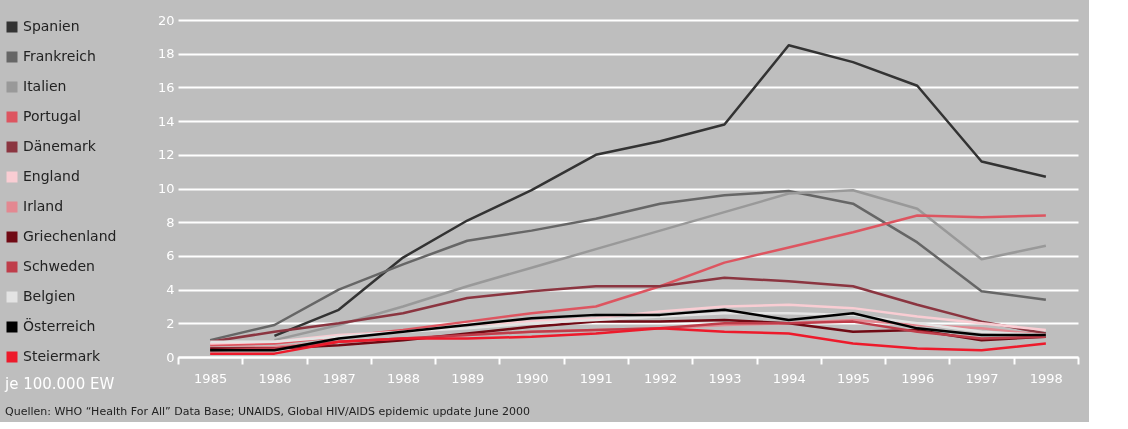 The image size is (1128, 429). I want to click on legend-label: Dänemark, so click(60, 146).